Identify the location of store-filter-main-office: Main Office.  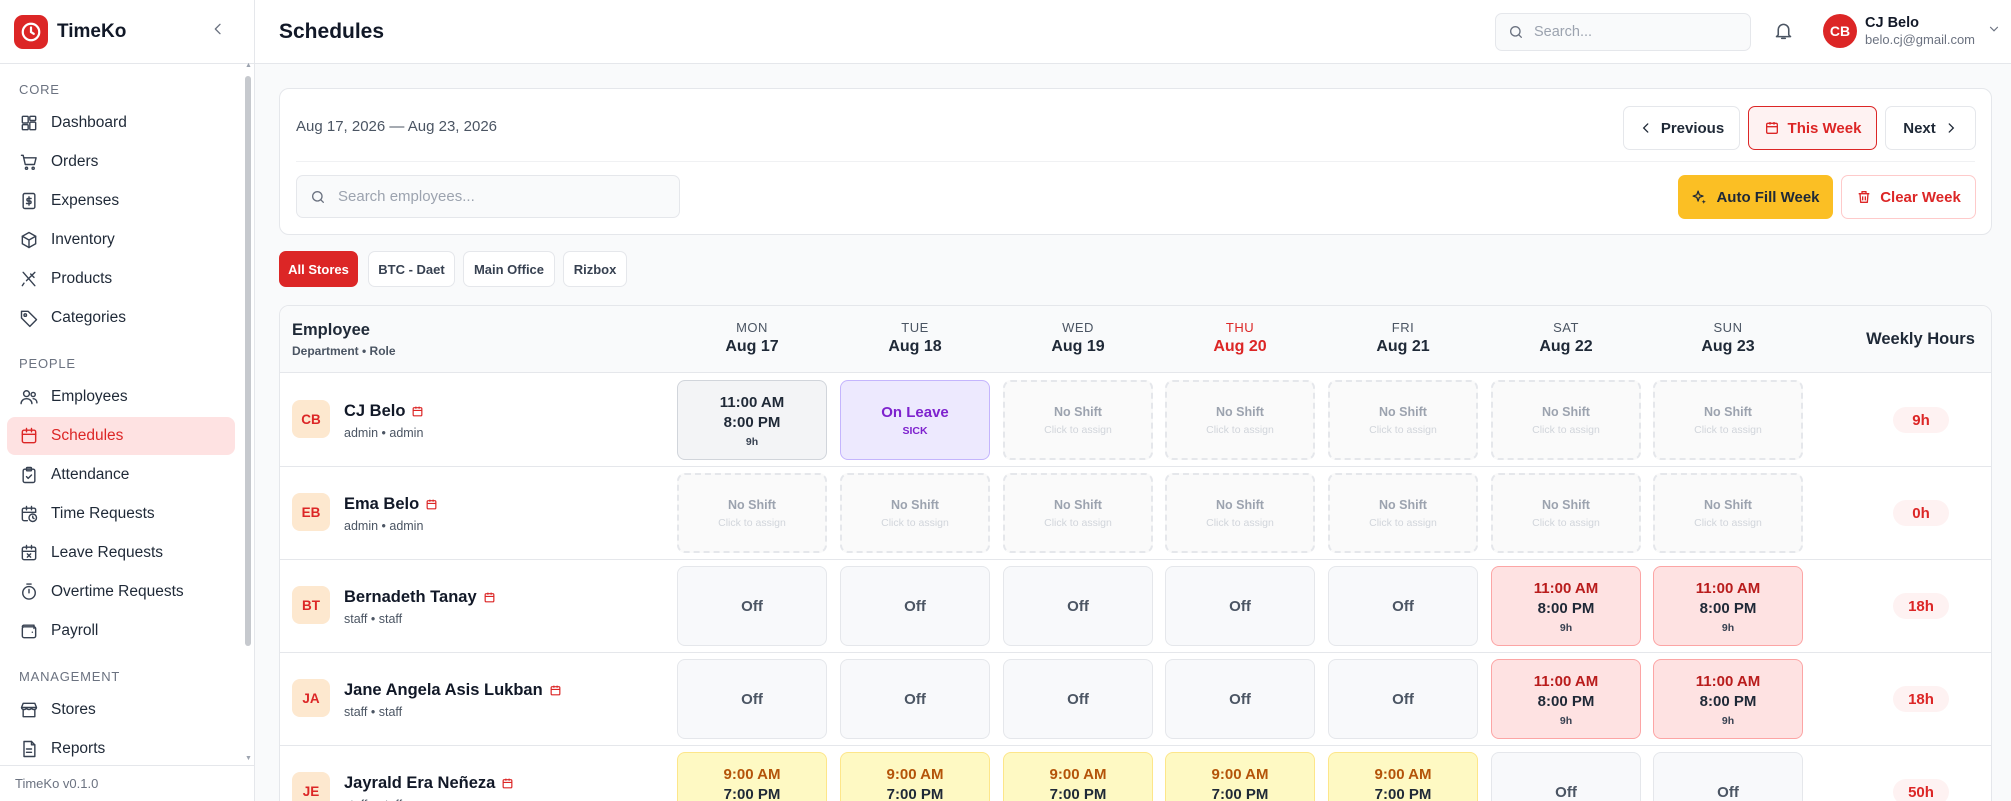
(509, 269).